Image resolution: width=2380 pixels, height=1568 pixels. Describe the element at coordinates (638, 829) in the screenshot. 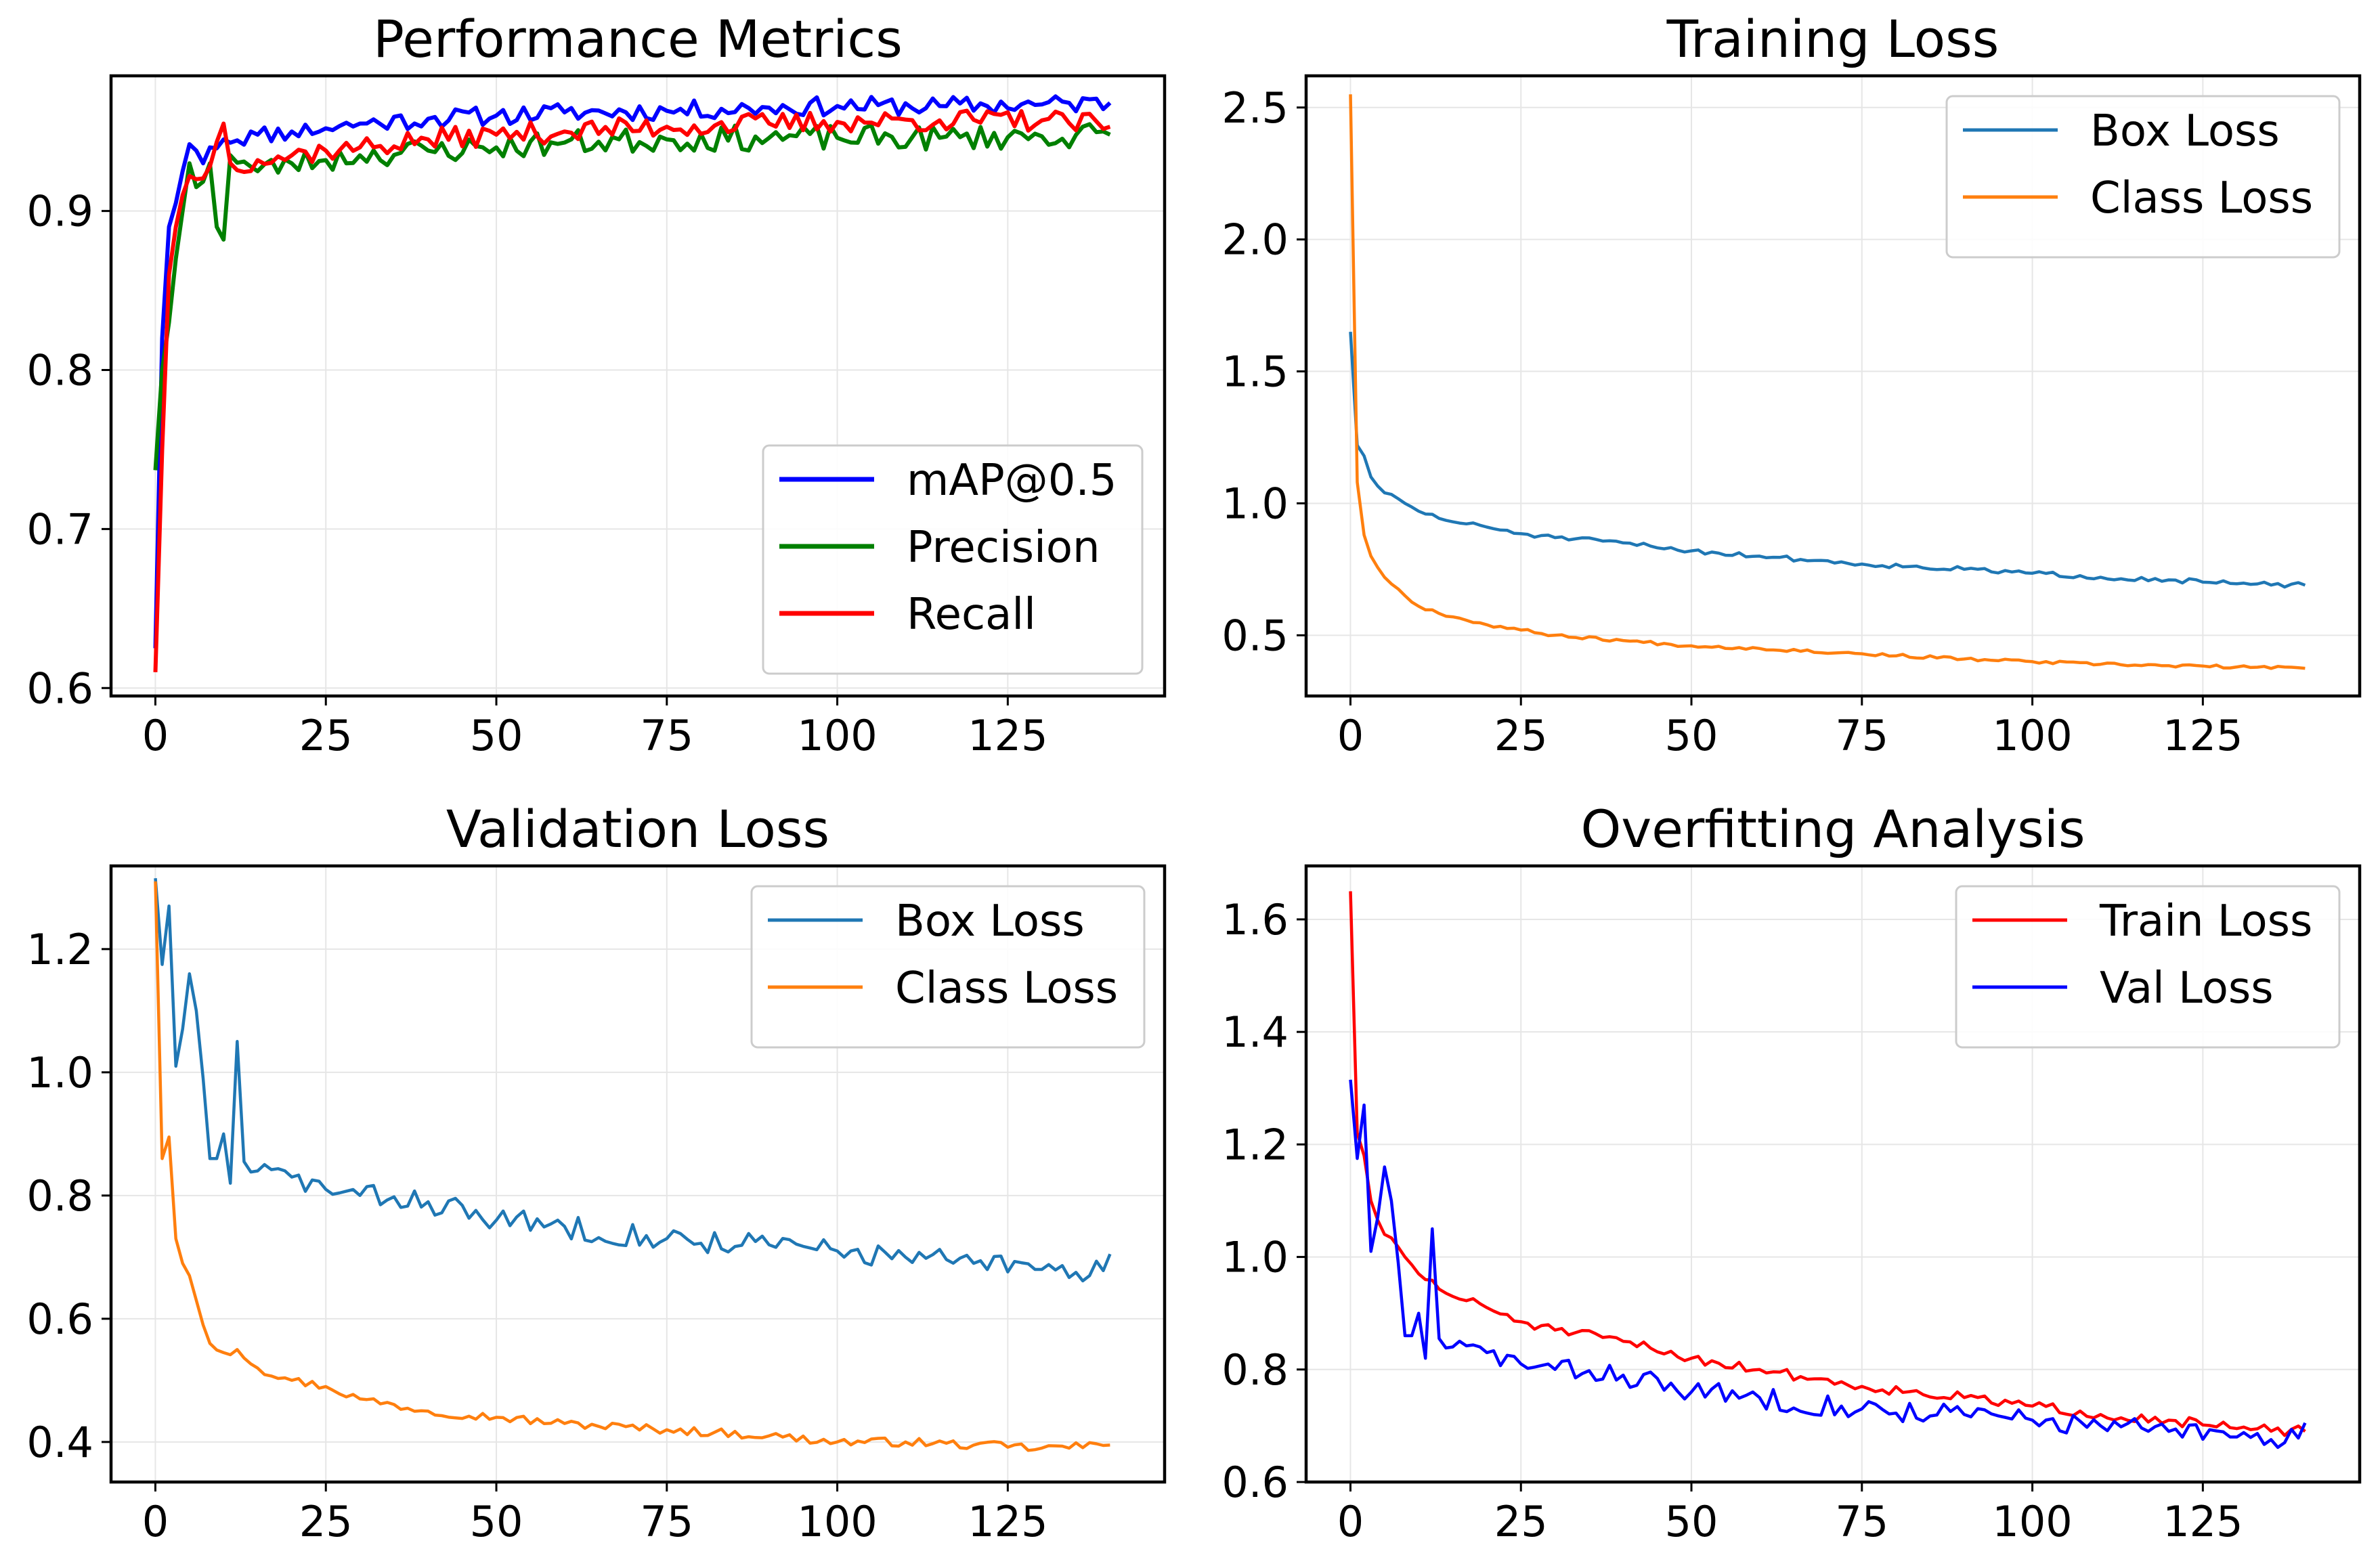

I see `chart-title: Validation Loss` at that location.